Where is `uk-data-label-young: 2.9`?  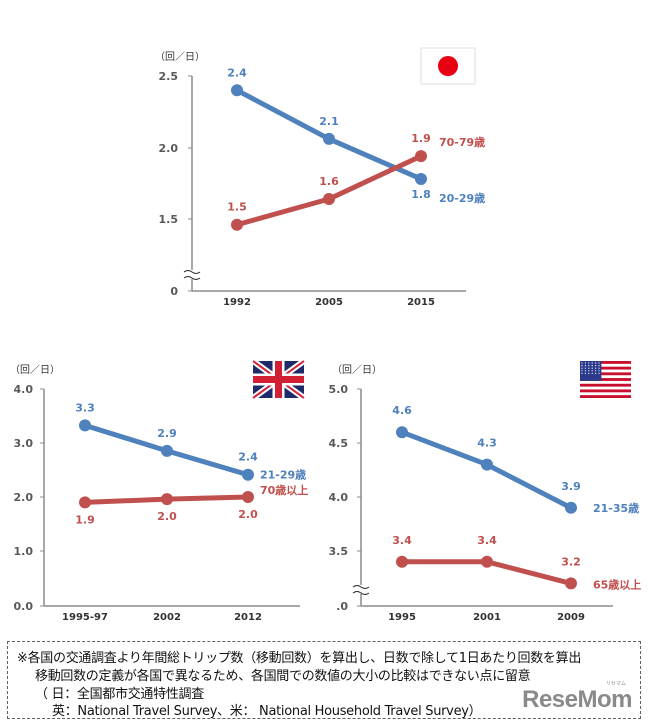 uk-data-label-young: 2.9 is located at coordinates (167, 433).